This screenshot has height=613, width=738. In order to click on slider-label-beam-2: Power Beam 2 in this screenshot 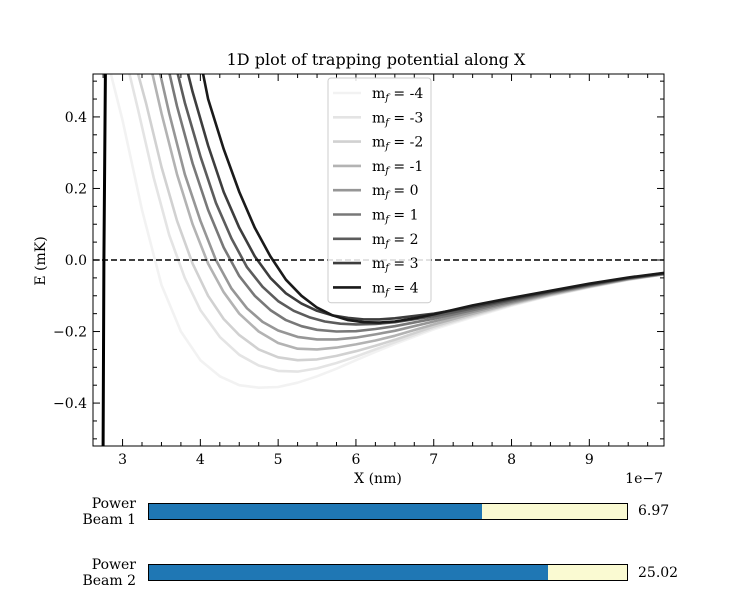, I will do `click(109, 573)`.